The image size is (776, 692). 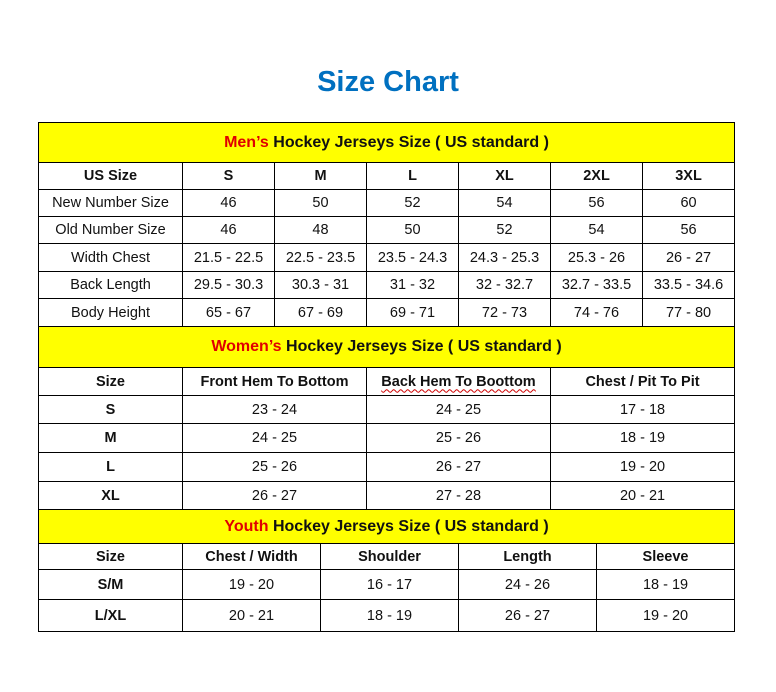 I want to click on table-cell: 23 - 24, so click(x=274, y=409).